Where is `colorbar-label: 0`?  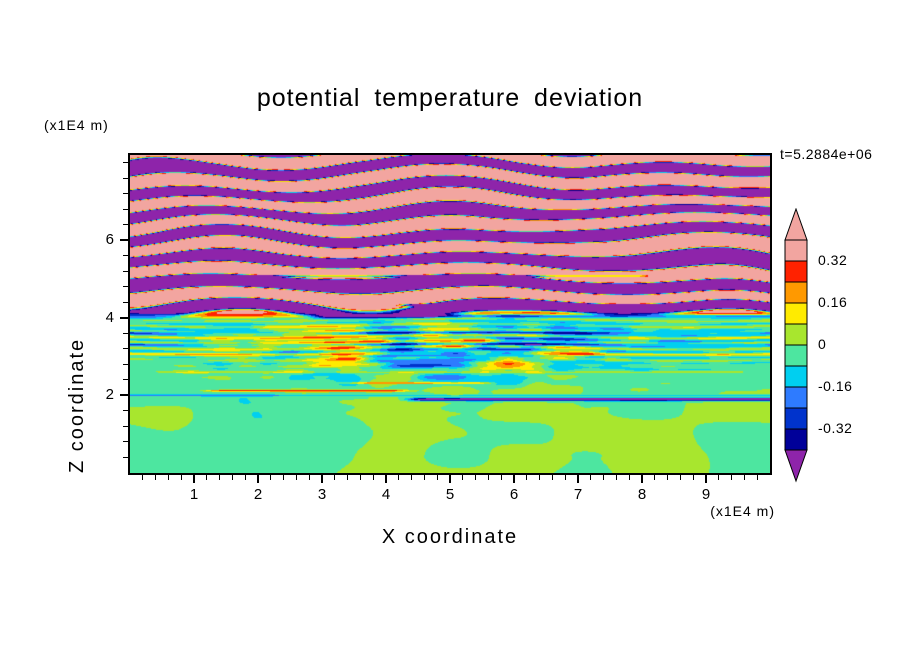 colorbar-label: 0 is located at coordinates (822, 344).